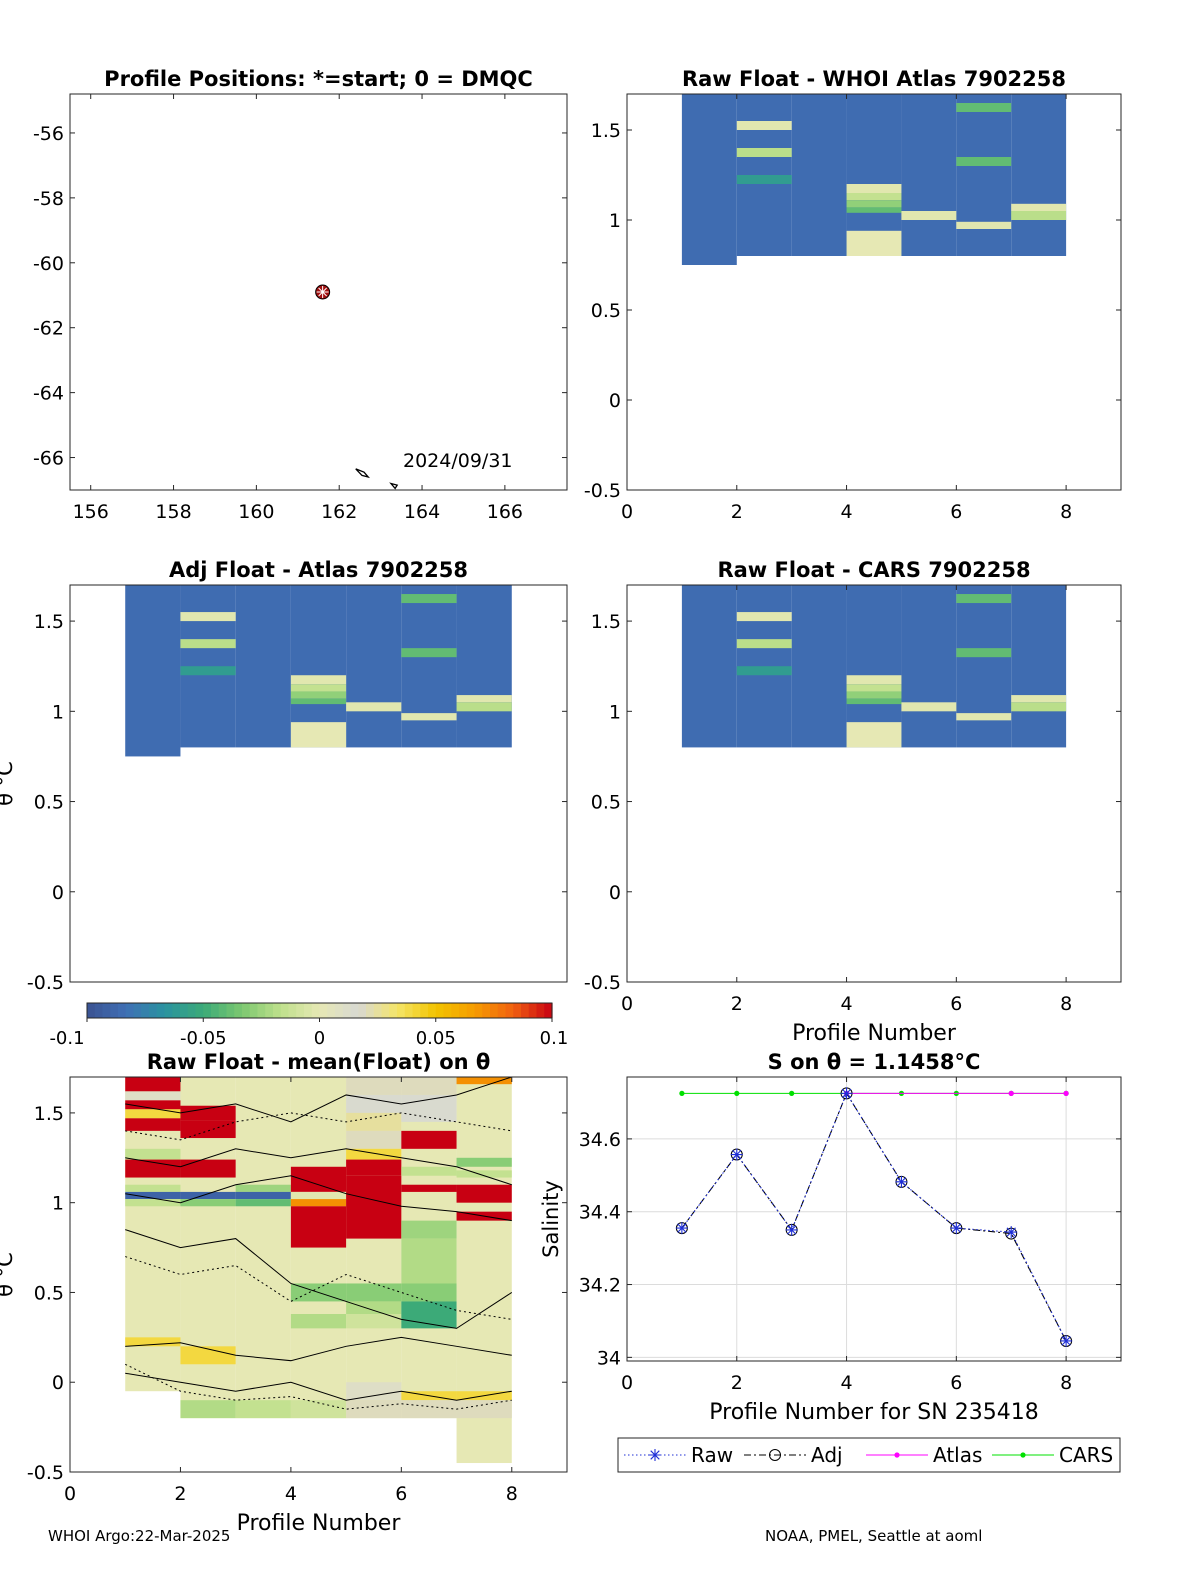 The width and height of the screenshot is (1200, 1575). Describe the element at coordinates (682, 1093) in the screenshot. I see `data-point-cars` at that location.